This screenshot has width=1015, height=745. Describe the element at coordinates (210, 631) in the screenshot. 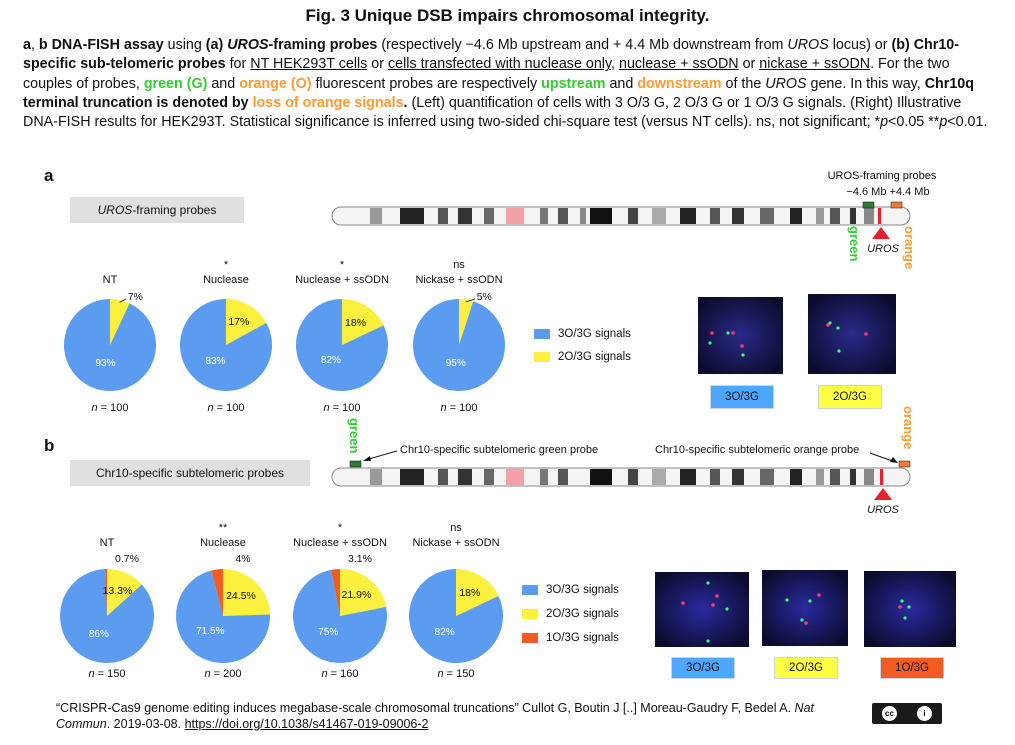

I see `pie-value-label: 71.5%` at that location.